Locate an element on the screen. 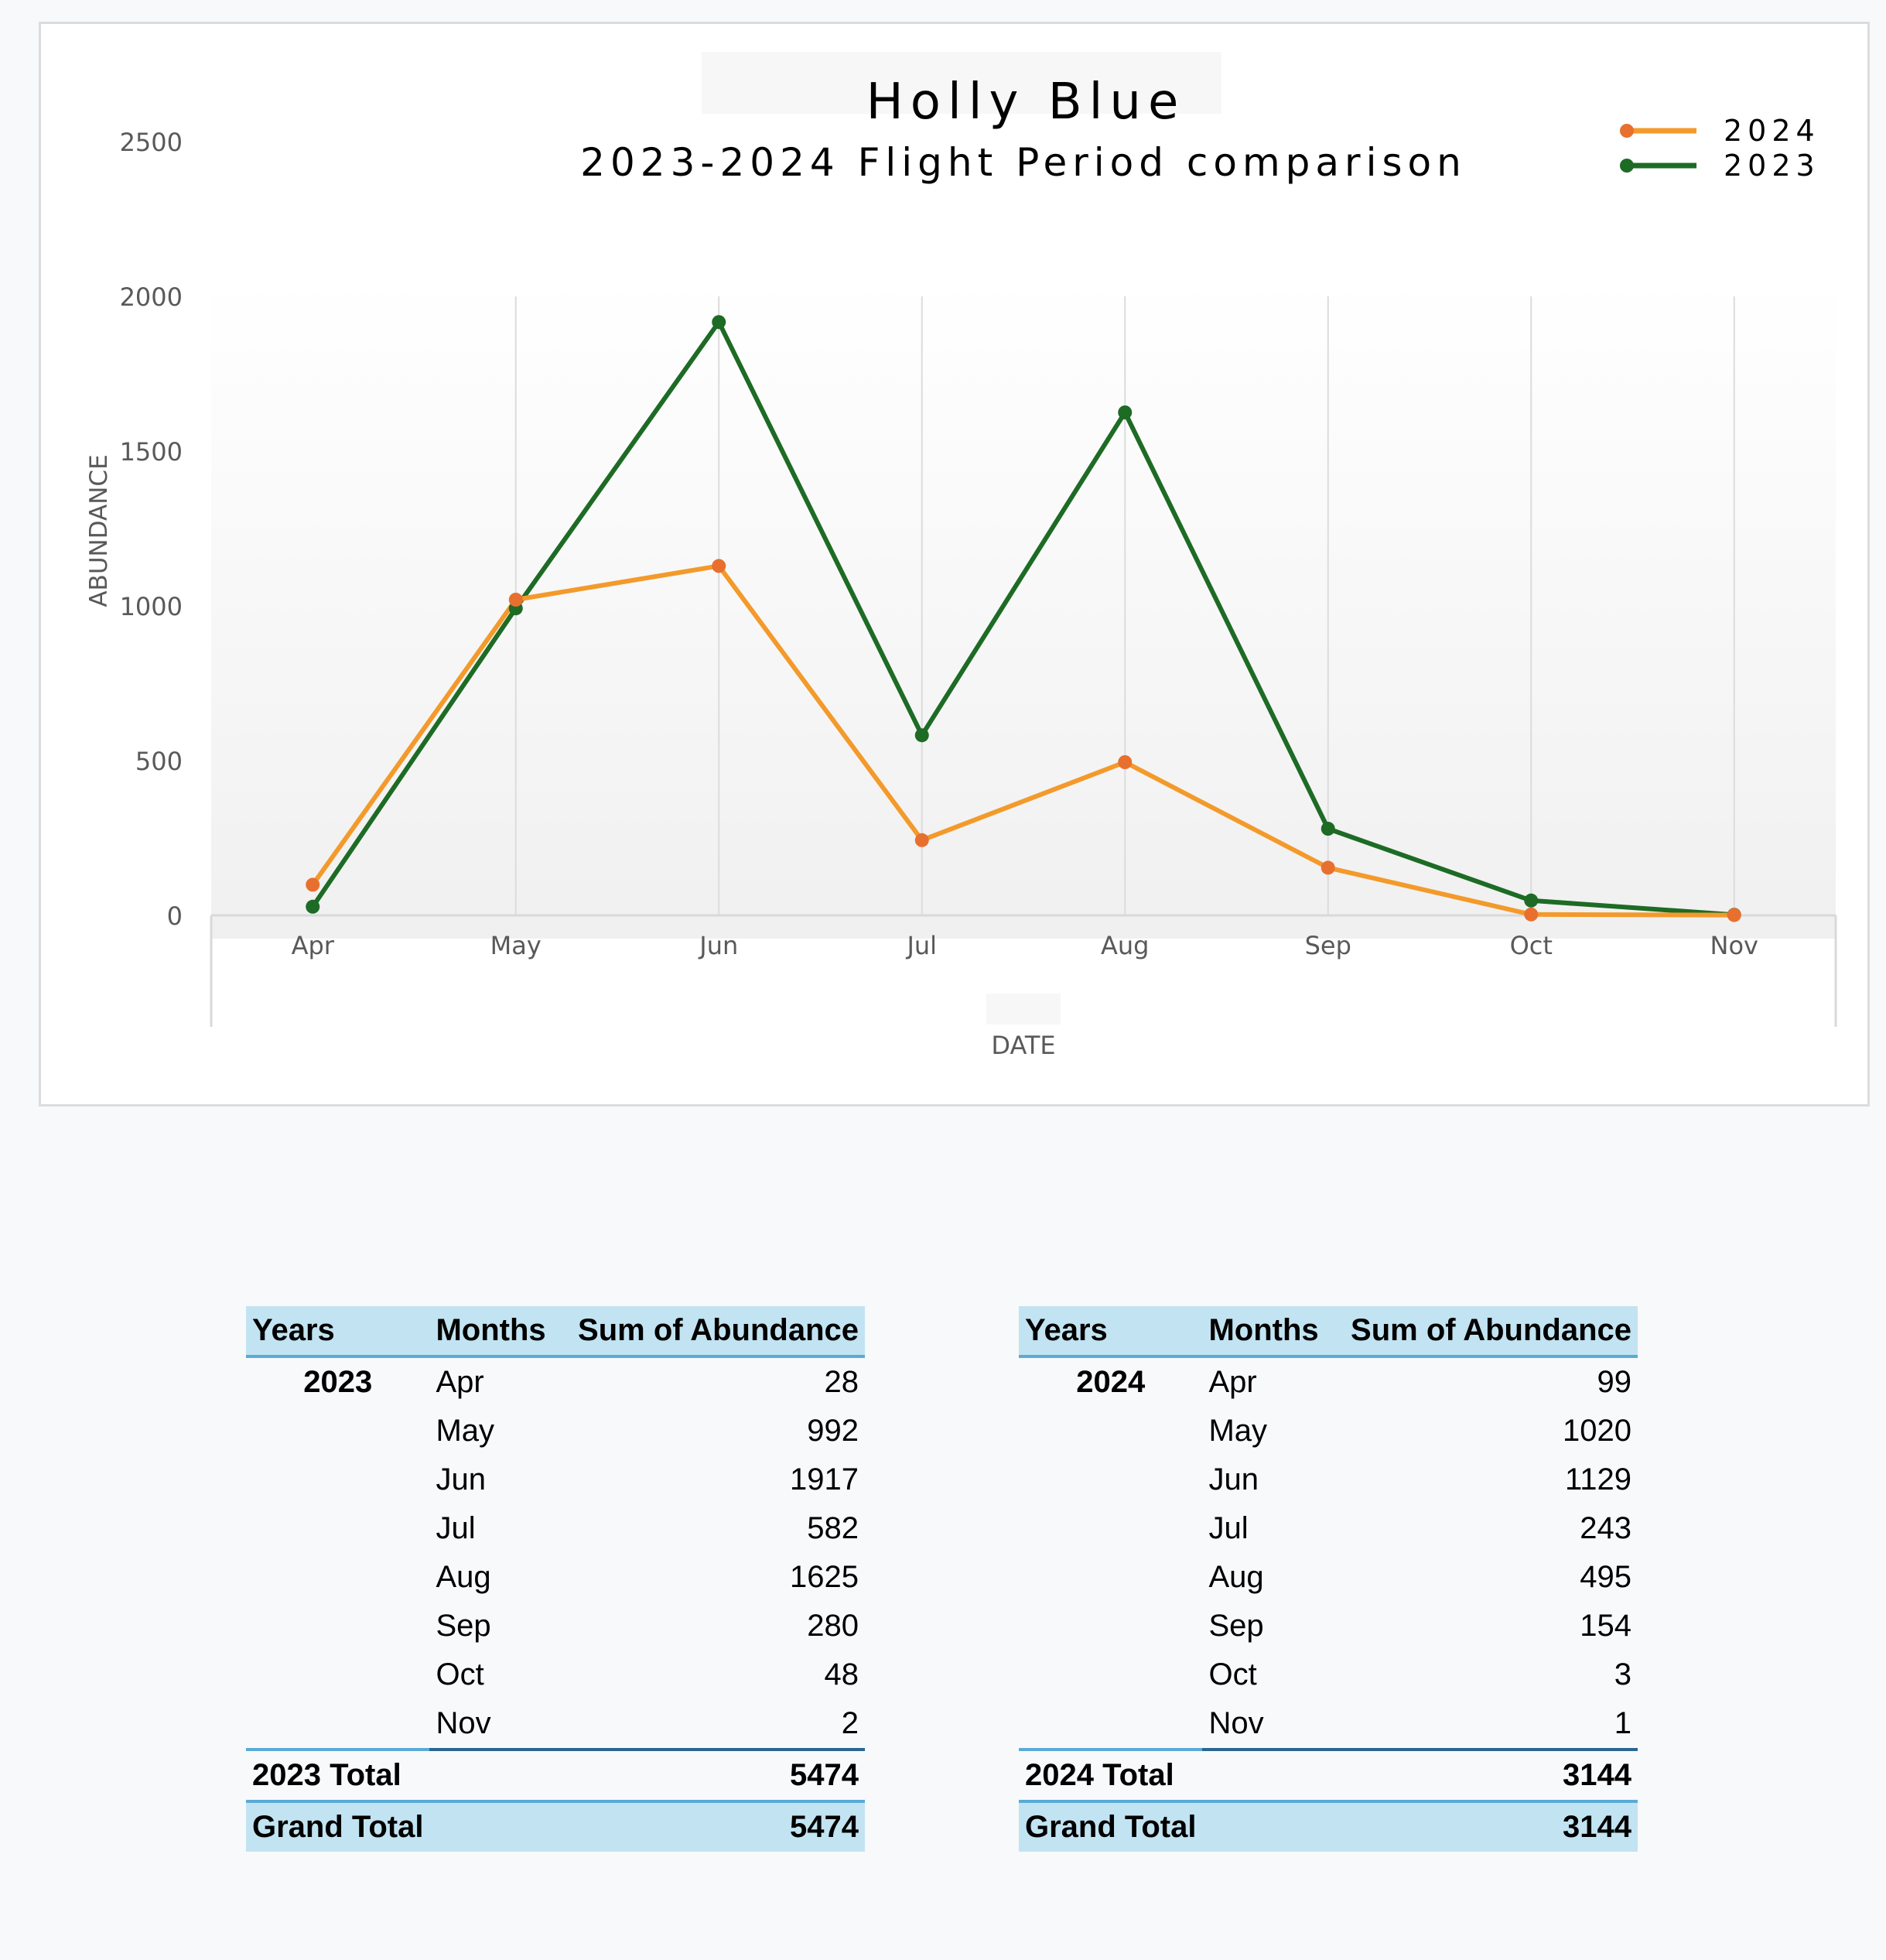 This screenshot has height=1960, width=1886. grand-total-value: 5474 is located at coordinates (719, 1826).